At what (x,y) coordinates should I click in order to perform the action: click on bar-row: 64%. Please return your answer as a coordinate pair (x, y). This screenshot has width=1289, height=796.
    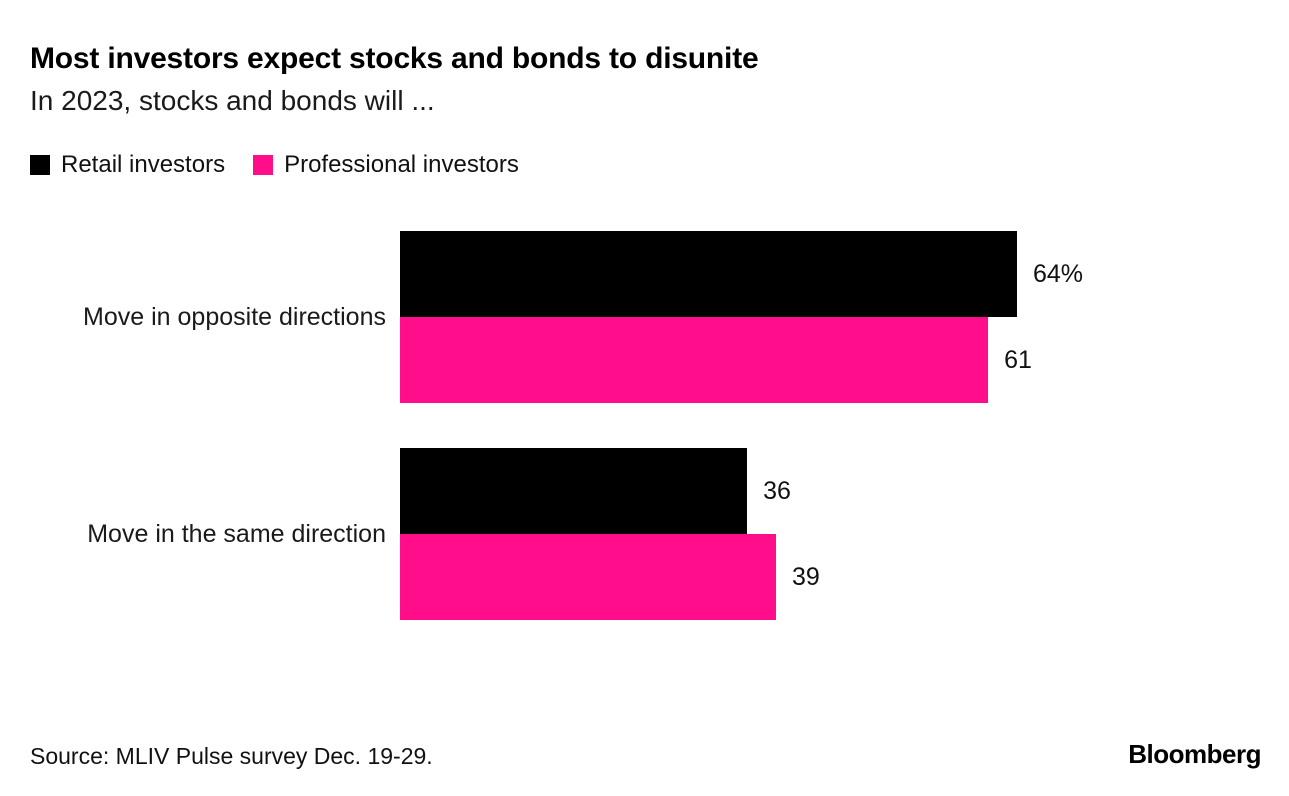
    Looking at the image, I should click on (829, 274).